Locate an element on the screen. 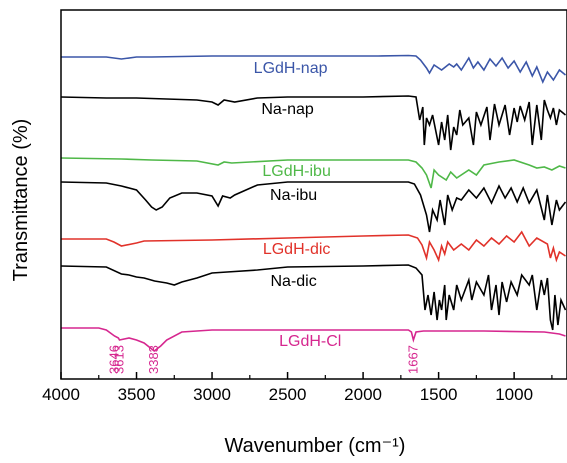  x-tick-label: 2000 is located at coordinates (363, 394).